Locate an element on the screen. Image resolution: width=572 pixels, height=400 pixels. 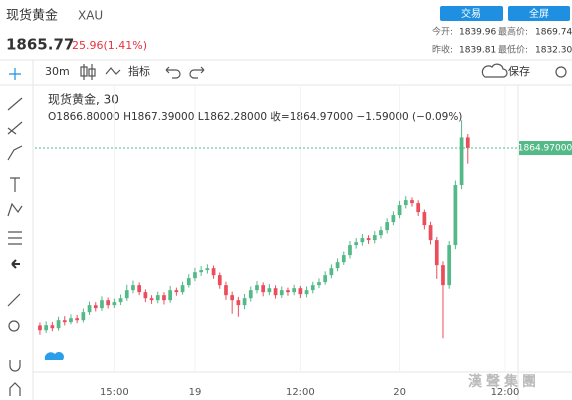
stat-value: 1832.30 is located at coordinates (553, 51).